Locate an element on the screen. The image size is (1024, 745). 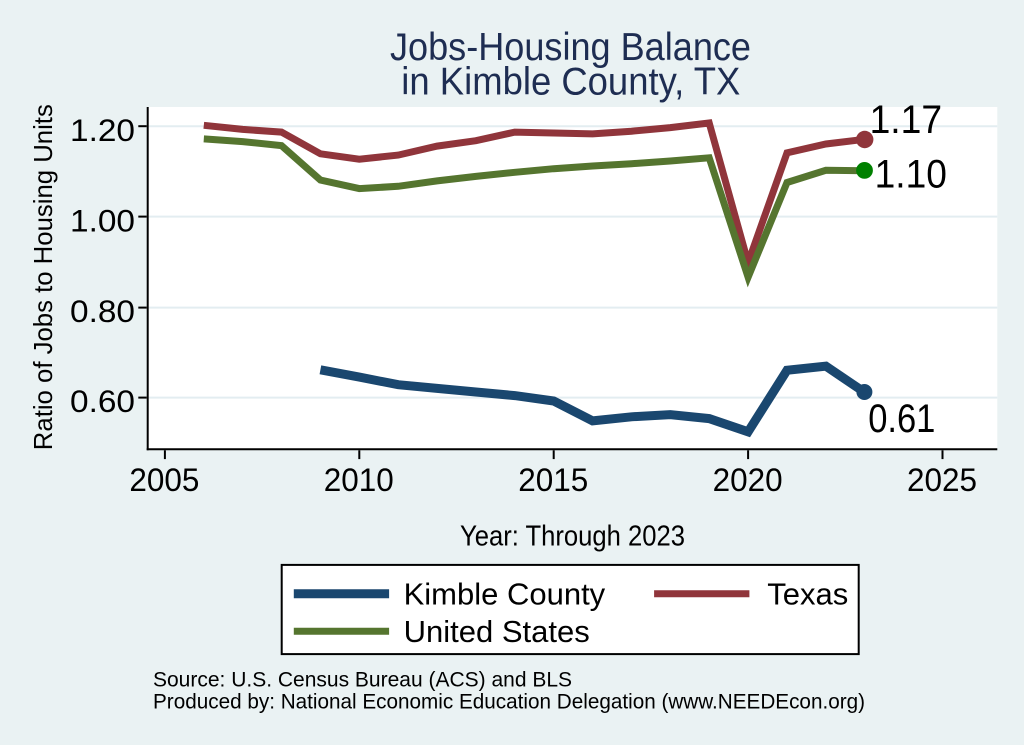
svg-text: in Kimble County, TX is located at coordinates (570, 82).